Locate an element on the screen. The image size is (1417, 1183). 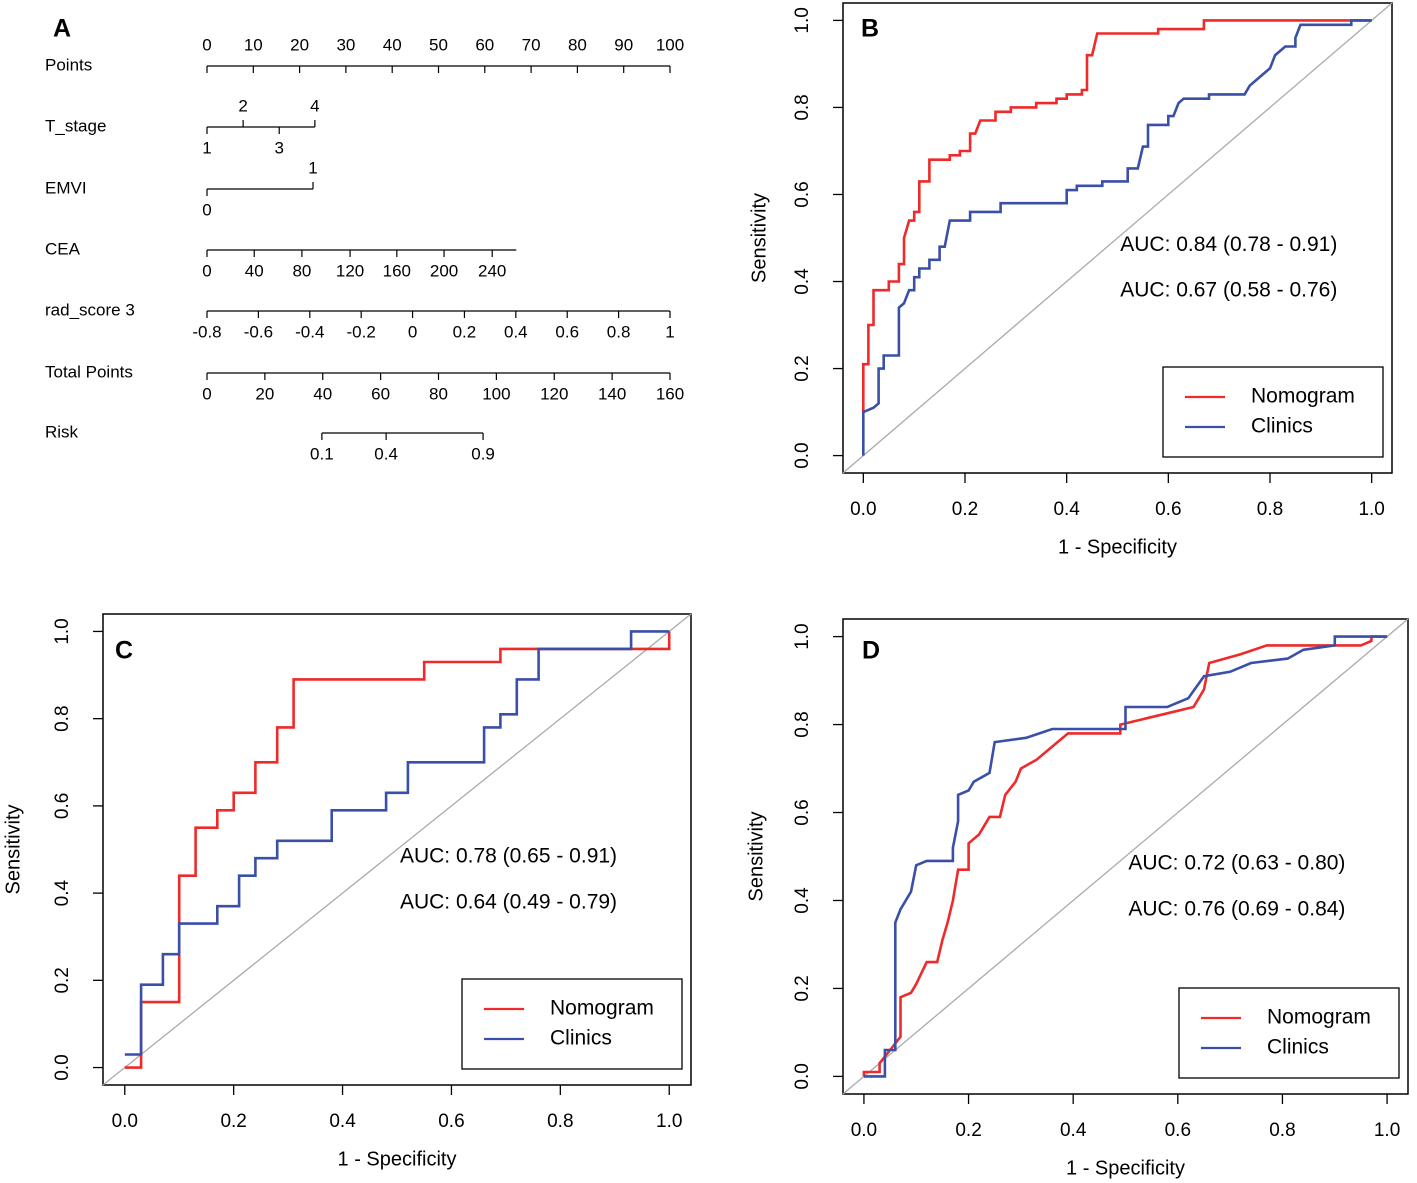
auc-annotation: AUC: 0.76 (0.69 - 0.84) is located at coordinates (1236, 909).